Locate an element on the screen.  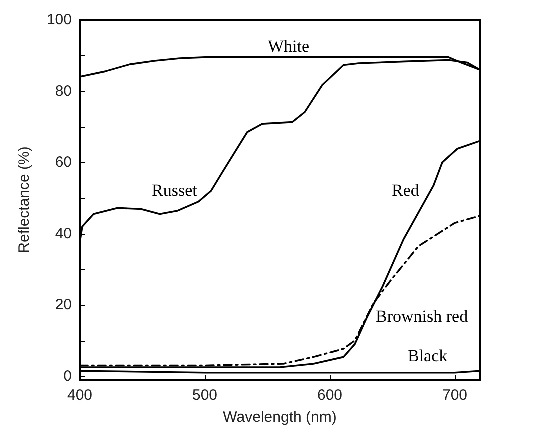
series-label: White is located at coordinates (289, 46).